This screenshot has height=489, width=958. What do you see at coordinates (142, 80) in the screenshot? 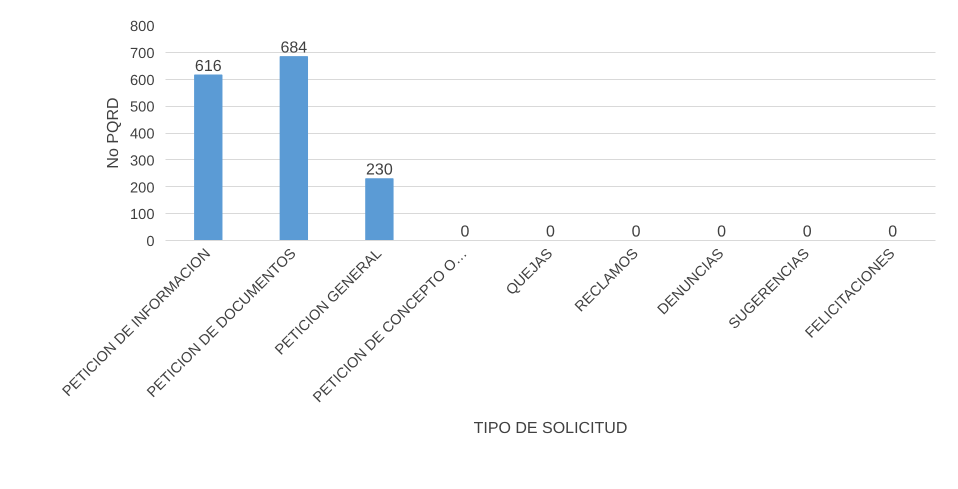
I see `y-tick-label: 600` at bounding box center [142, 80].